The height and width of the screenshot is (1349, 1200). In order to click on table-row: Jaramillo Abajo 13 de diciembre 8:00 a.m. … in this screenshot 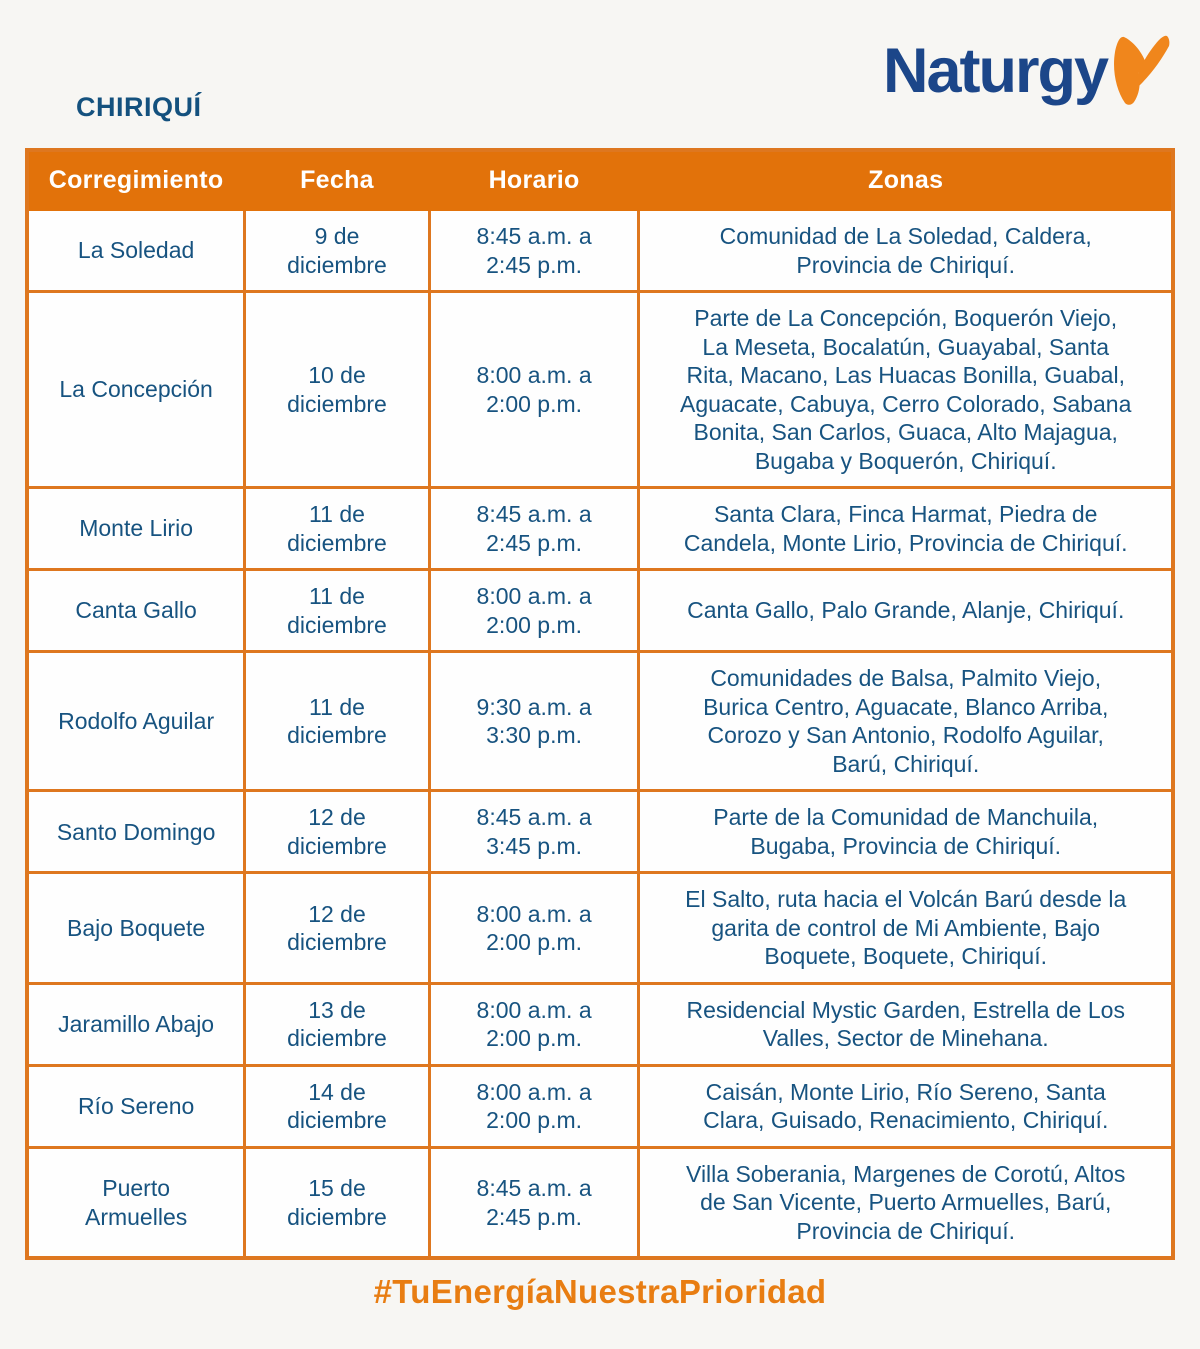, I will do `click(600, 1024)`.